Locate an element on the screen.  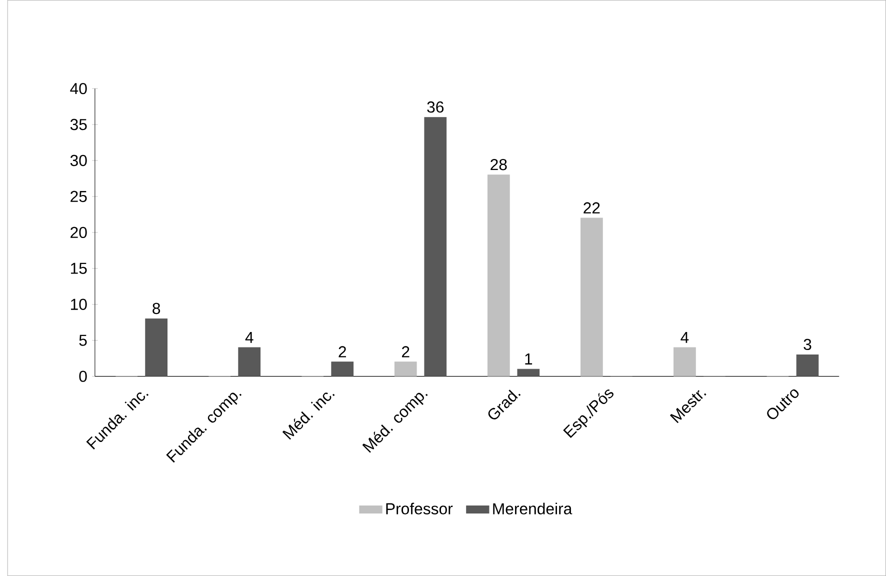
y-tick-label: 35 is located at coordinates (78, 124).